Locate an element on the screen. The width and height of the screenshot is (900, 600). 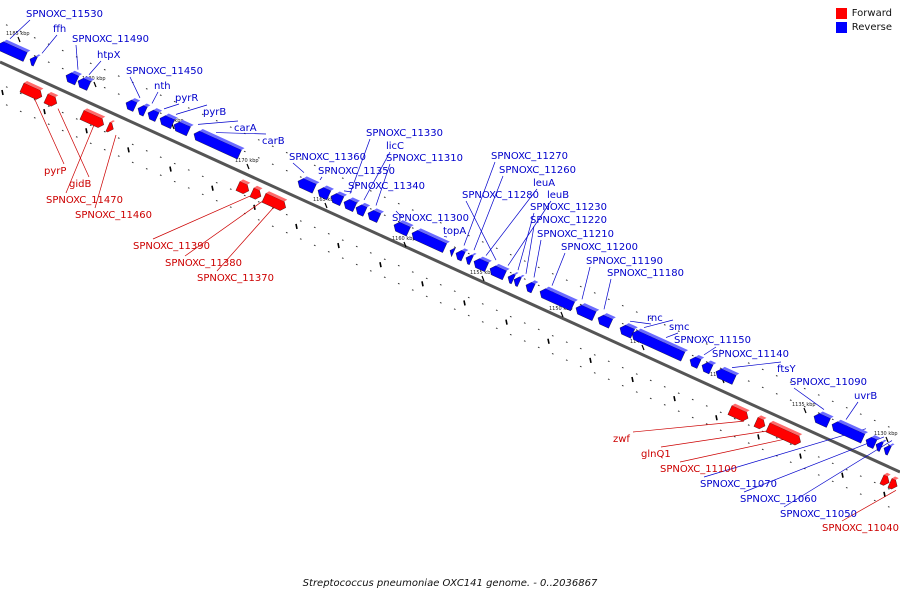
reverse-gene-label: SPNOXC_11450 is located at coordinates (164, 71).